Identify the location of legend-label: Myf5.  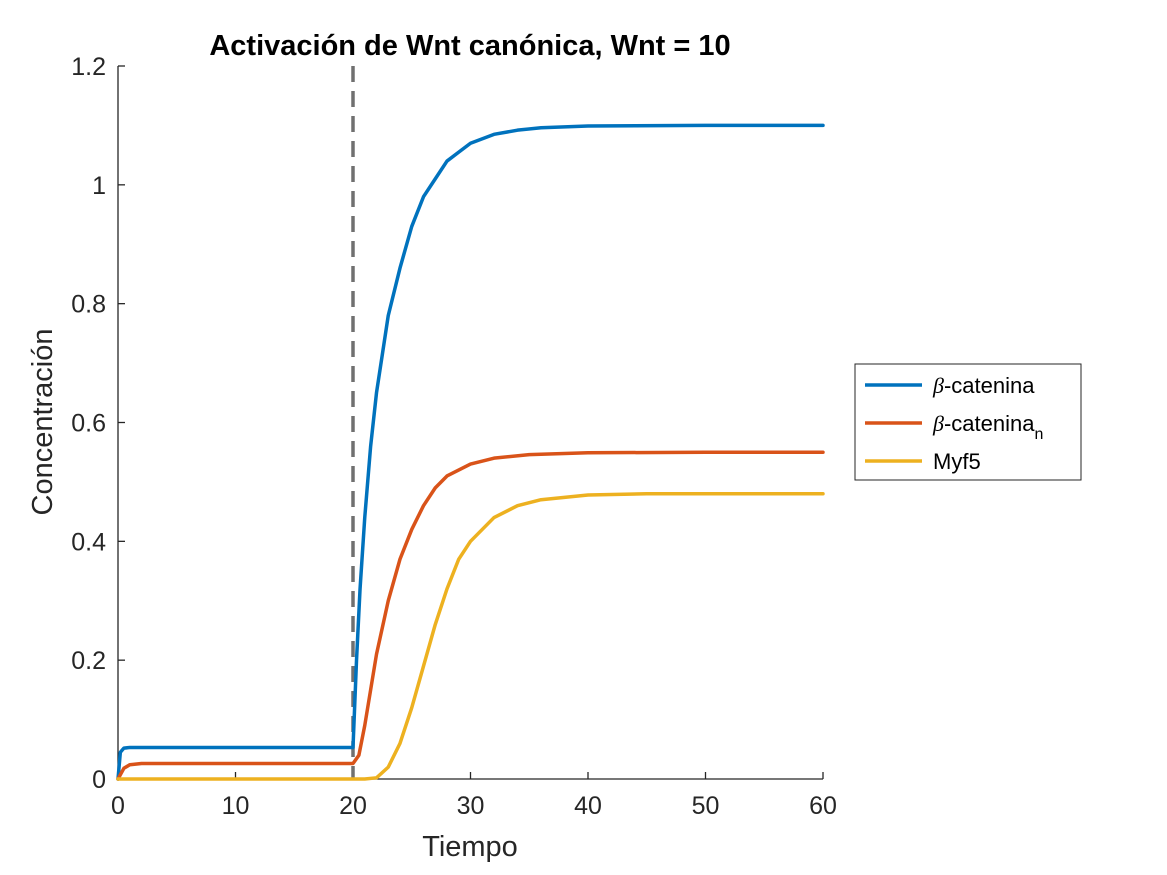
(957, 461).